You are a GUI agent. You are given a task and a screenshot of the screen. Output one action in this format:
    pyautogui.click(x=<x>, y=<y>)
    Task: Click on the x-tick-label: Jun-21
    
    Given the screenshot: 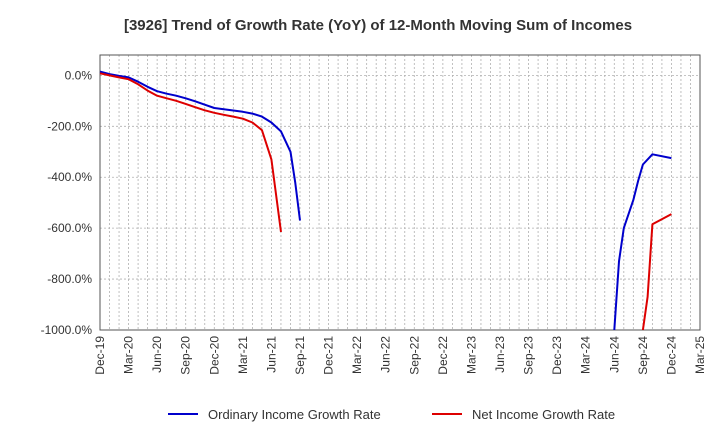 What is the action you would take?
    pyautogui.click(x=271, y=354)
    